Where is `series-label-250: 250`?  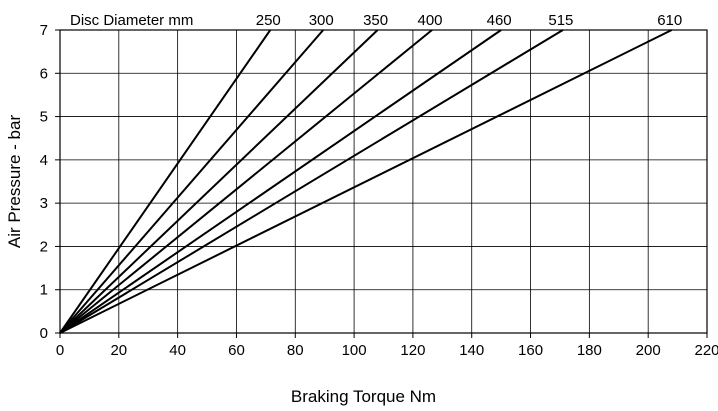 series-label-250: 250 is located at coordinates (268, 20).